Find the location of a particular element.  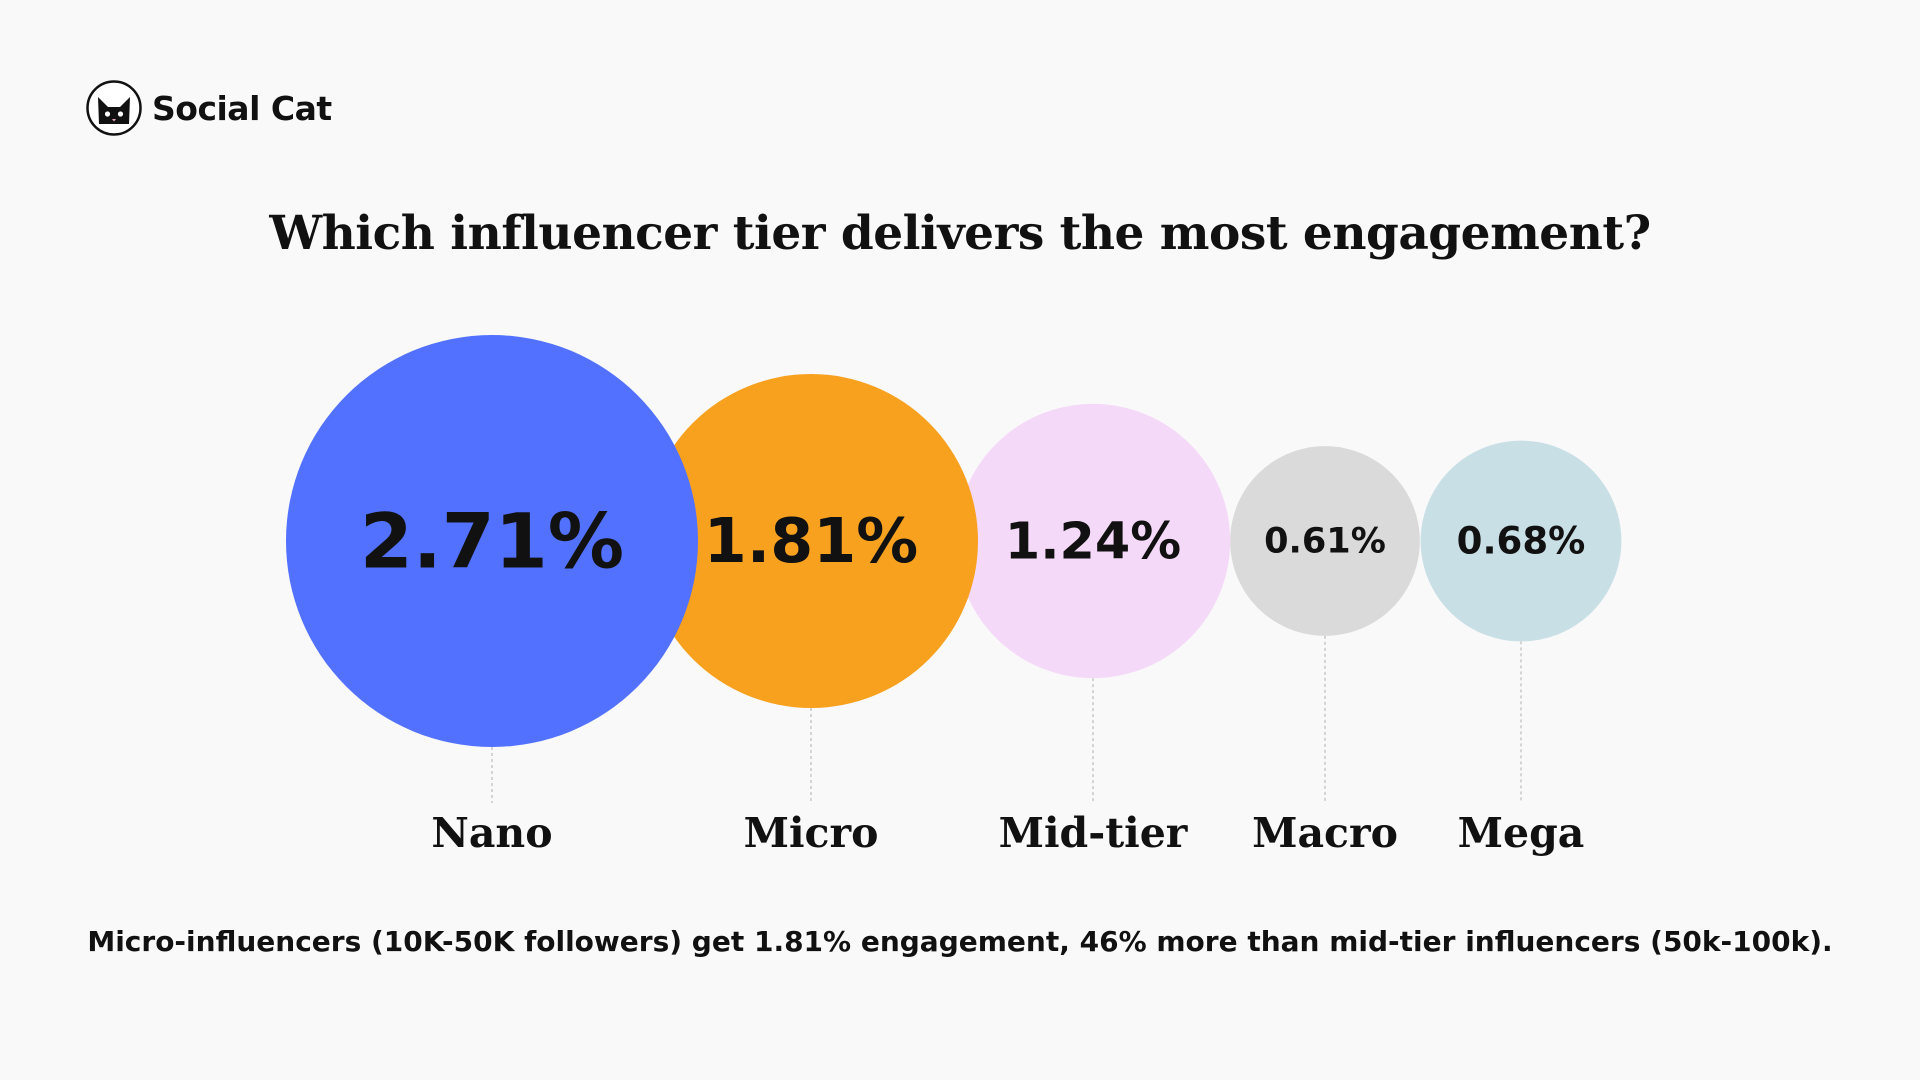

value-label-macro: 0.61% is located at coordinates (1325, 541).